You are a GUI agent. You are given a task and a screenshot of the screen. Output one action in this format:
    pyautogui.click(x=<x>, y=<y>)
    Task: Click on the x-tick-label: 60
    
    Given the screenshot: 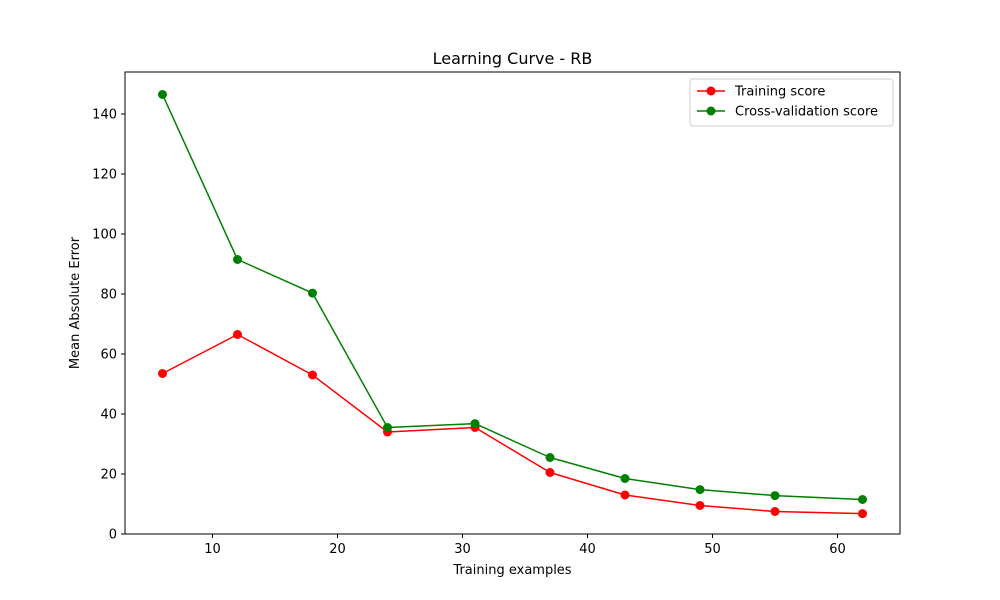 What is the action you would take?
    pyautogui.click(x=837, y=549)
    